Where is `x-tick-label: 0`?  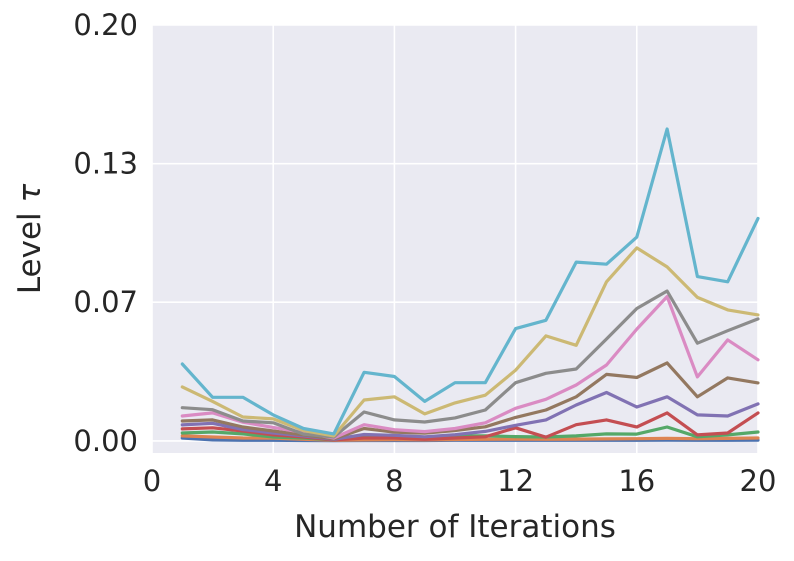 x-tick-label: 0 is located at coordinates (152, 481).